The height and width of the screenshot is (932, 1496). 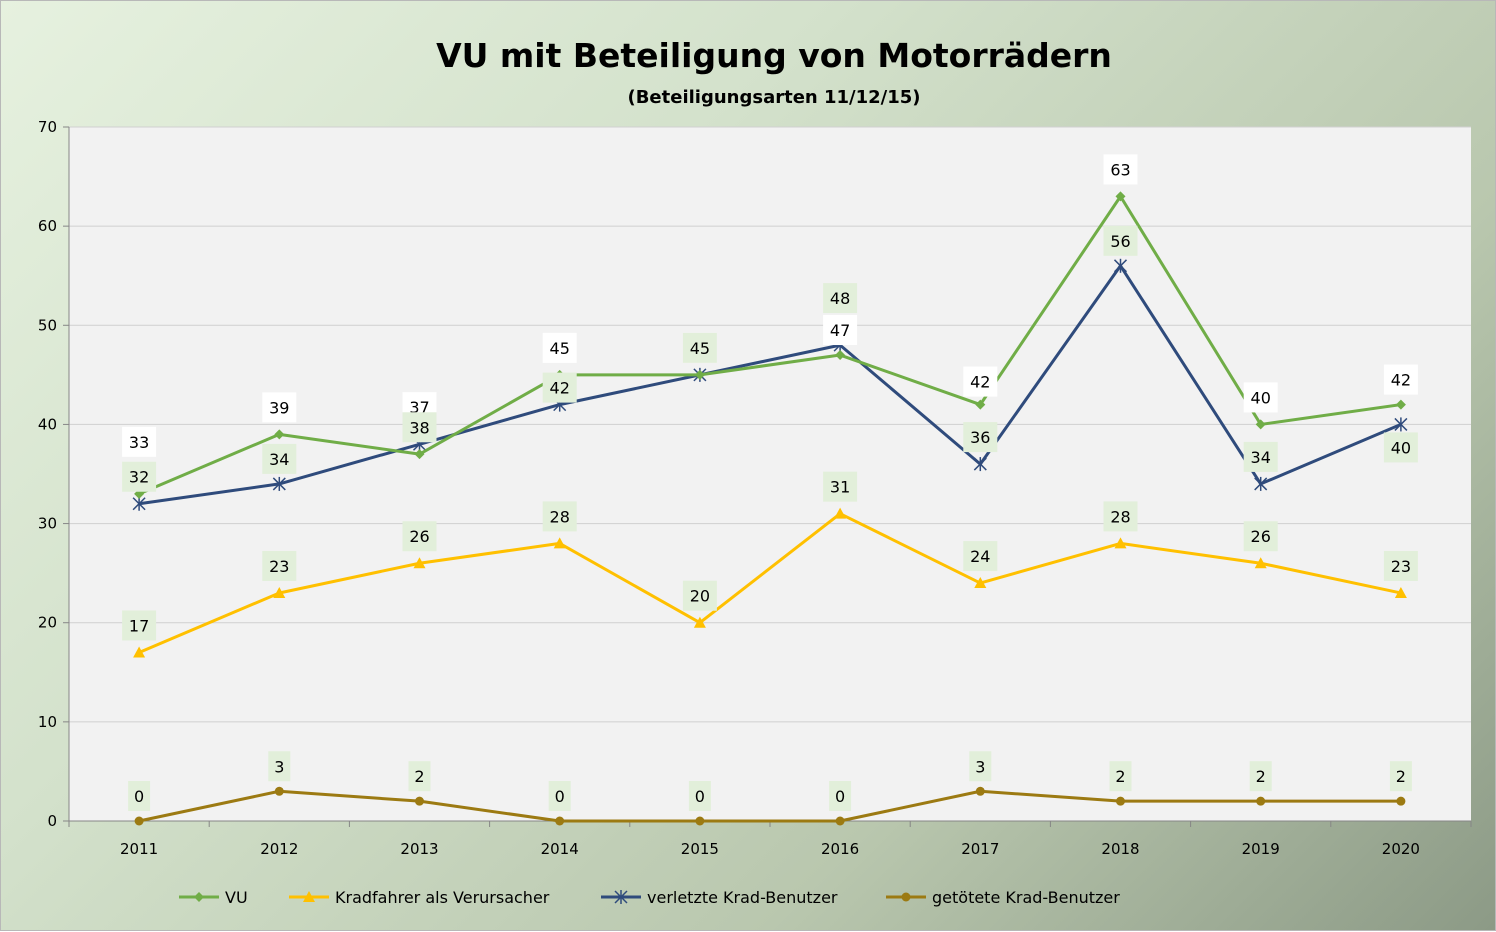 I want to click on data-label-text: 24, so click(x=980, y=556).